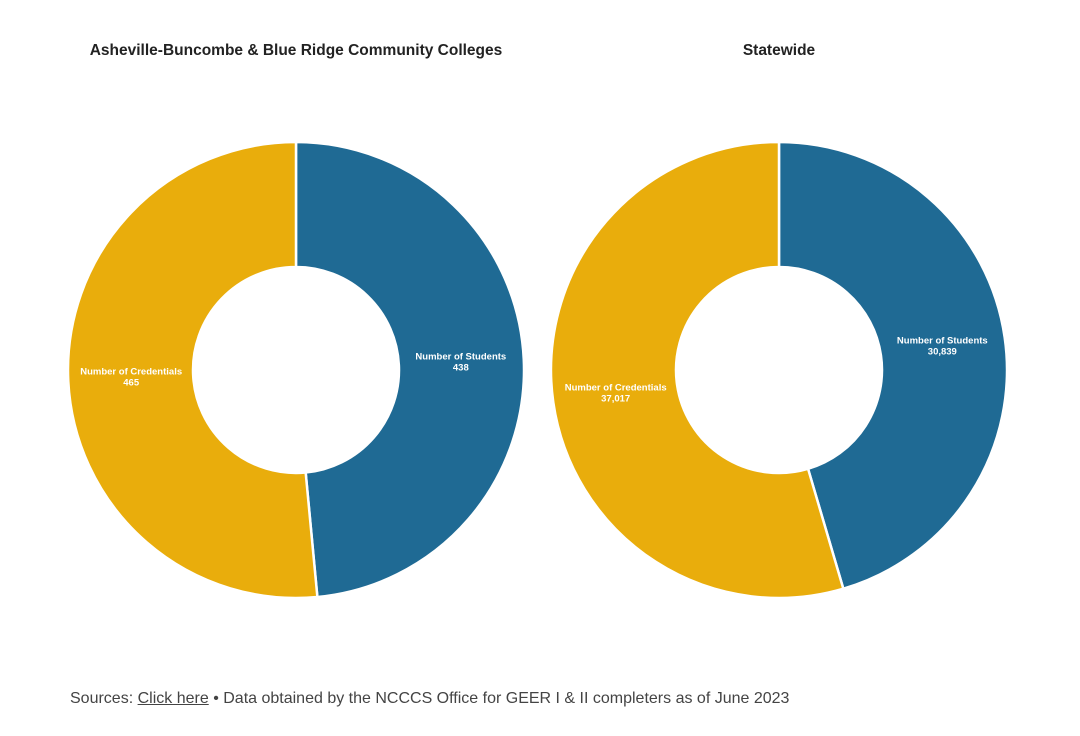  Describe the element at coordinates (173, 698) in the screenshot. I see `sources-link: Click here` at that location.